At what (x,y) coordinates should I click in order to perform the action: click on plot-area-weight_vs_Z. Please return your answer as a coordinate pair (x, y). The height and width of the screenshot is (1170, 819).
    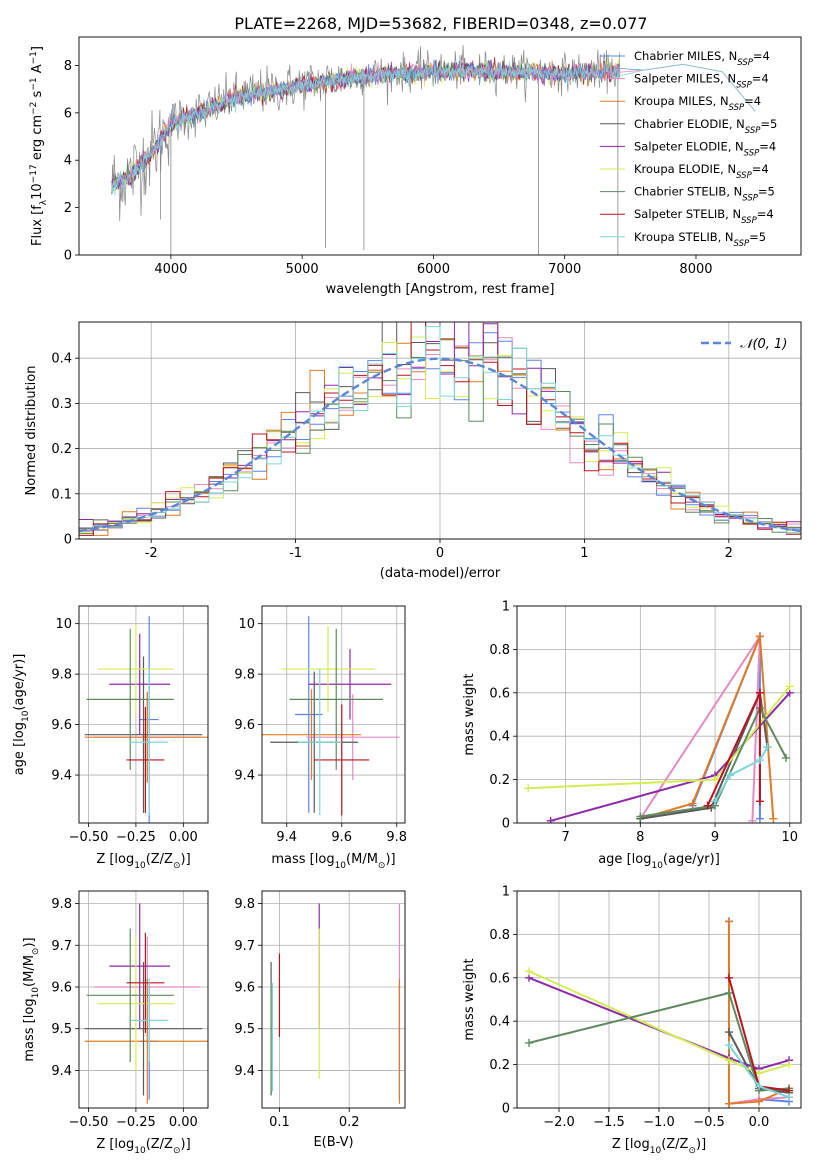
    Looking at the image, I should click on (659, 1012).